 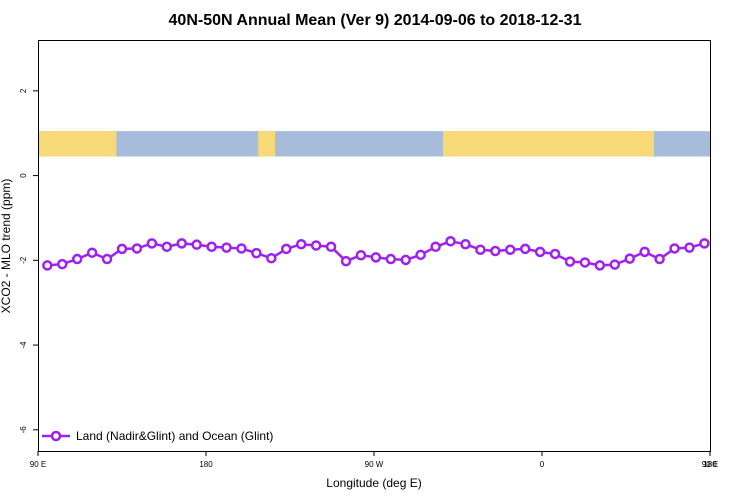 What do you see at coordinates (56, 436) in the screenshot?
I see `legend-marker` at bounding box center [56, 436].